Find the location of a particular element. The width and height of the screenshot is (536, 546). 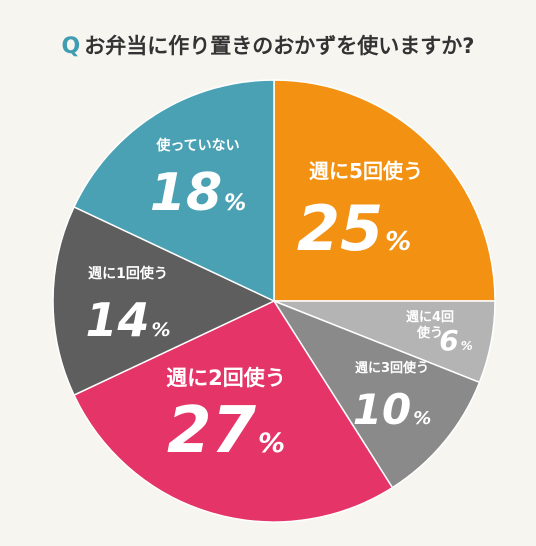

slice-value-2: 6% is located at coordinates (456, 340).